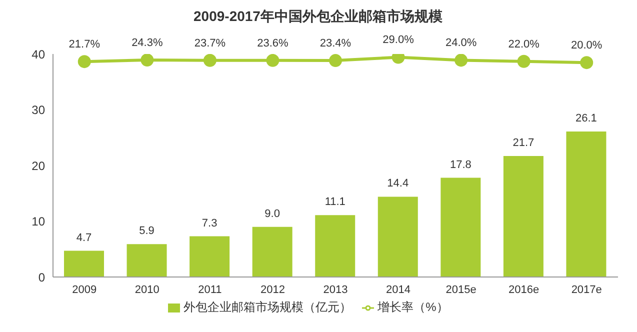 This screenshot has width=637, height=332. I want to click on data-label: 7.3, so click(210, 223).